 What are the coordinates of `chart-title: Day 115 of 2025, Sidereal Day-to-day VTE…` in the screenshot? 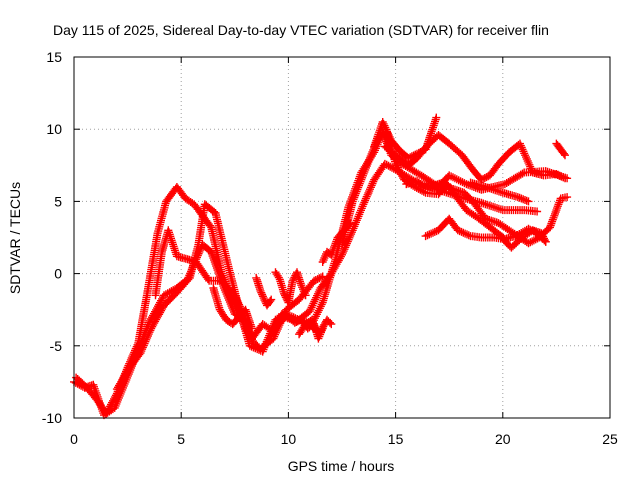 It's located at (301, 30).